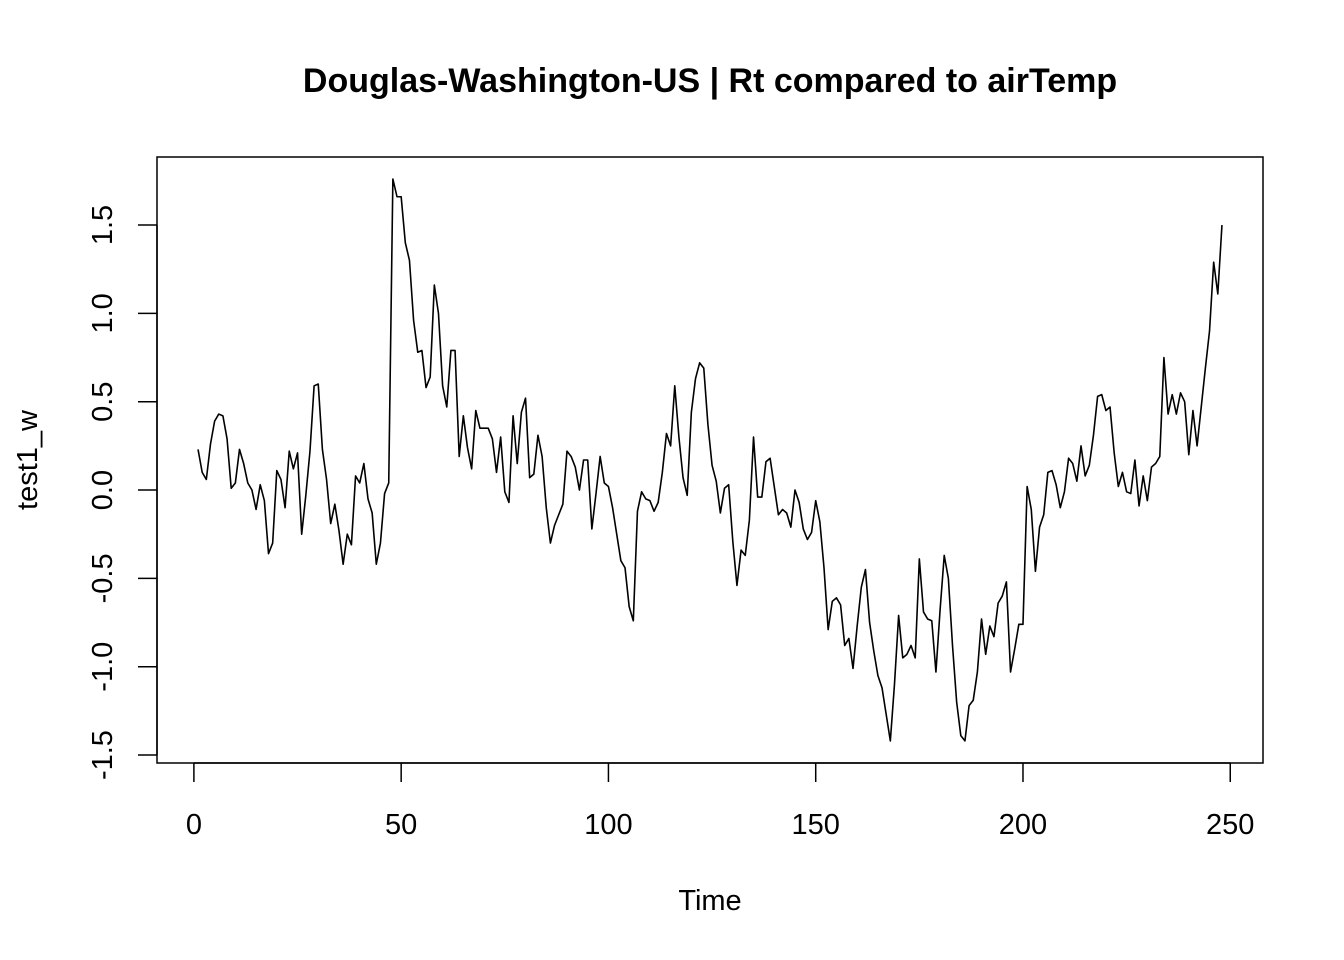 The width and height of the screenshot is (1344, 960). What do you see at coordinates (816, 825) in the screenshot?
I see `x-tick-label: 150` at bounding box center [816, 825].